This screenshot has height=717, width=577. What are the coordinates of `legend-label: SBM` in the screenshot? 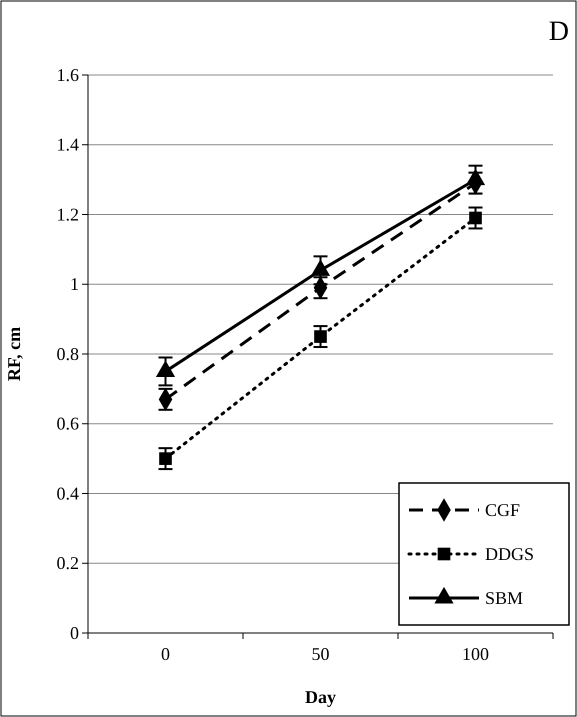 It's located at (504, 598).